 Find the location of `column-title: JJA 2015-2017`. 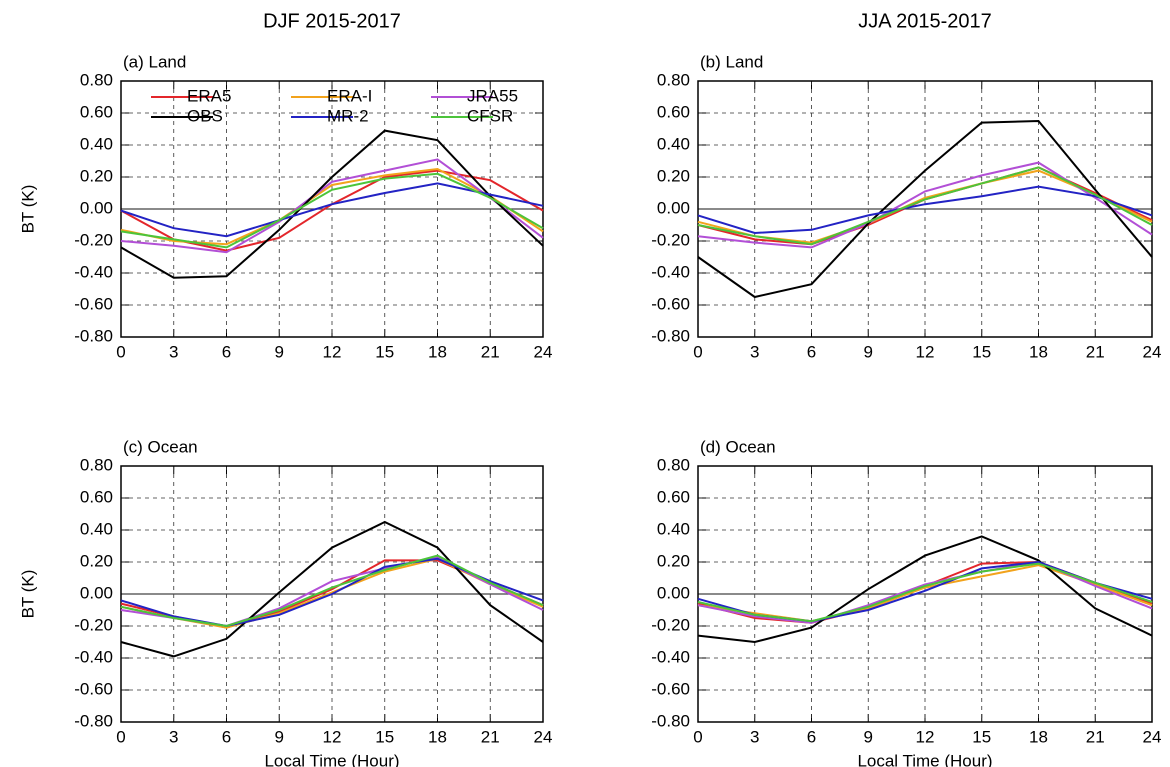

column-title: JJA 2015-2017 is located at coordinates (924, 21).